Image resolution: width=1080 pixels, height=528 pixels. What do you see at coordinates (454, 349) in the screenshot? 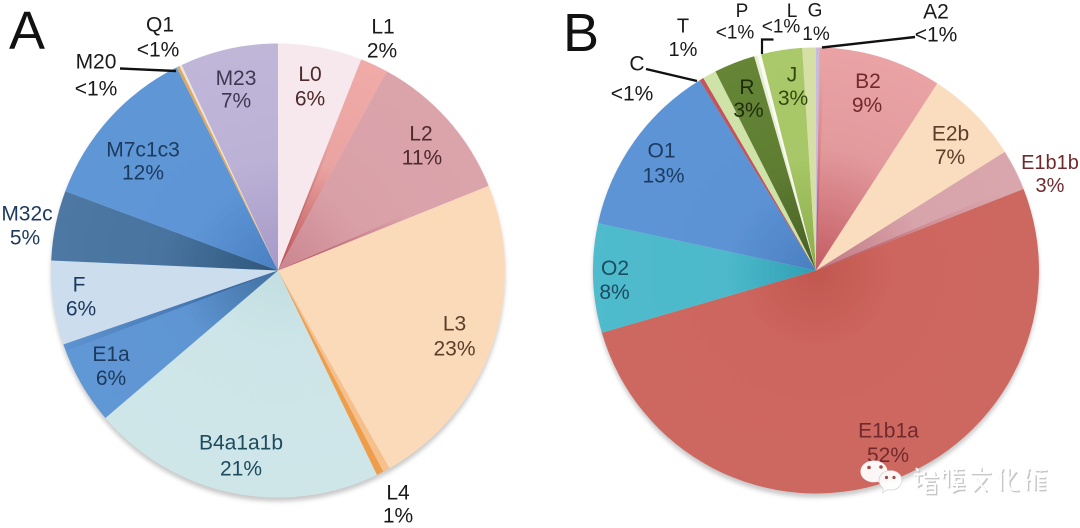
I see `svg-text: 23%` at bounding box center [454, 349].